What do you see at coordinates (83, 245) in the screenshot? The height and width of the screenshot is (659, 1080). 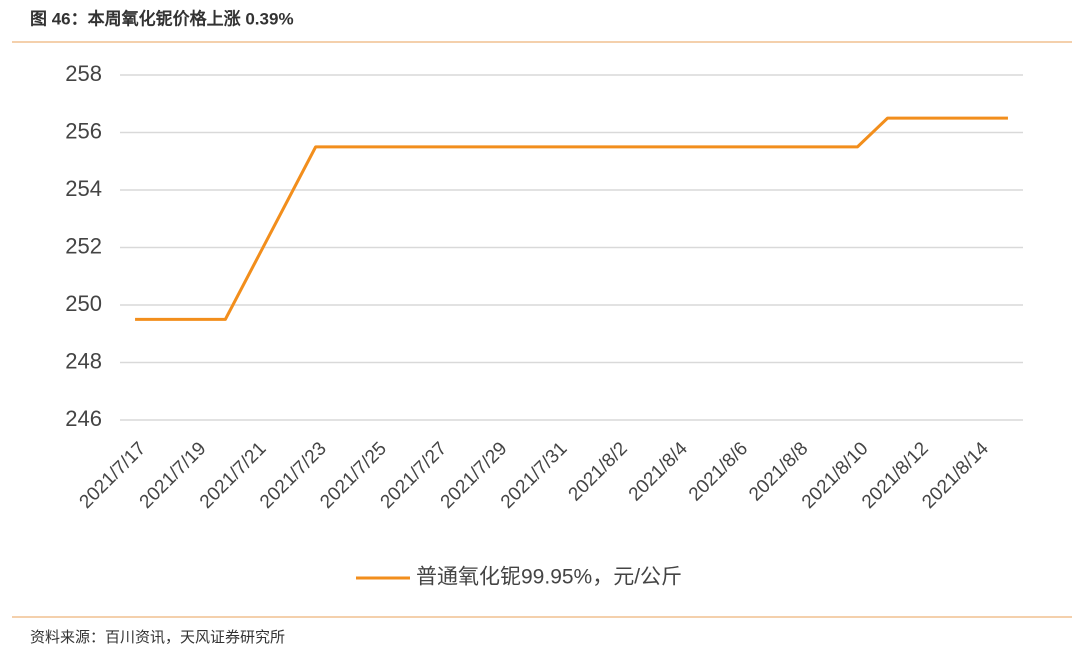 I see `y-tick-label: 252` at bounding box center [83, 245].